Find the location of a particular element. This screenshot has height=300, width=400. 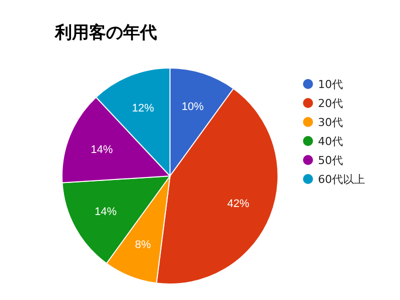

data-label: 10% is located at coordinates (193, 107).